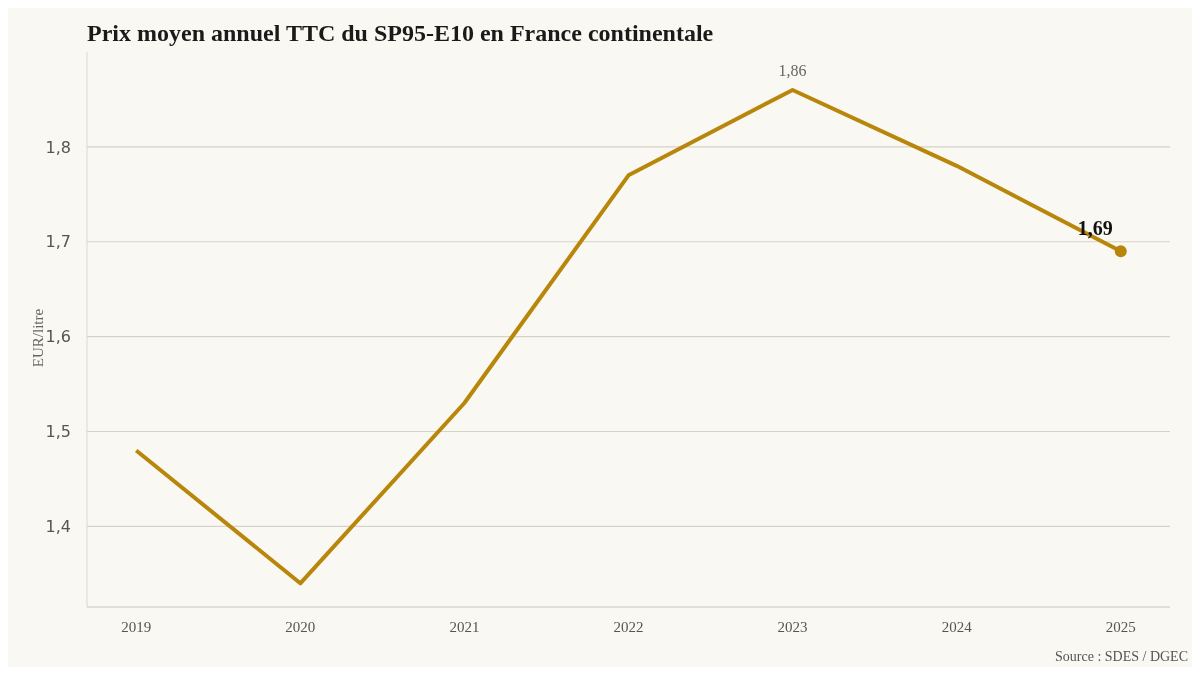  What do you see at coordinates (464, 626) in the screenshot?
I see `x-tick-label: 2021` at bounding box center [464, 626].